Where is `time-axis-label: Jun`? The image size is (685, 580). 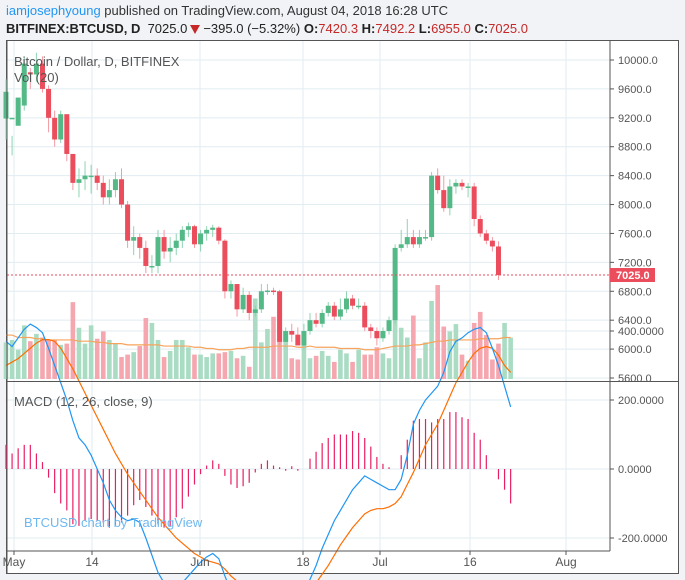 time-axis-label: Jun is located at coordinates (199, 562).